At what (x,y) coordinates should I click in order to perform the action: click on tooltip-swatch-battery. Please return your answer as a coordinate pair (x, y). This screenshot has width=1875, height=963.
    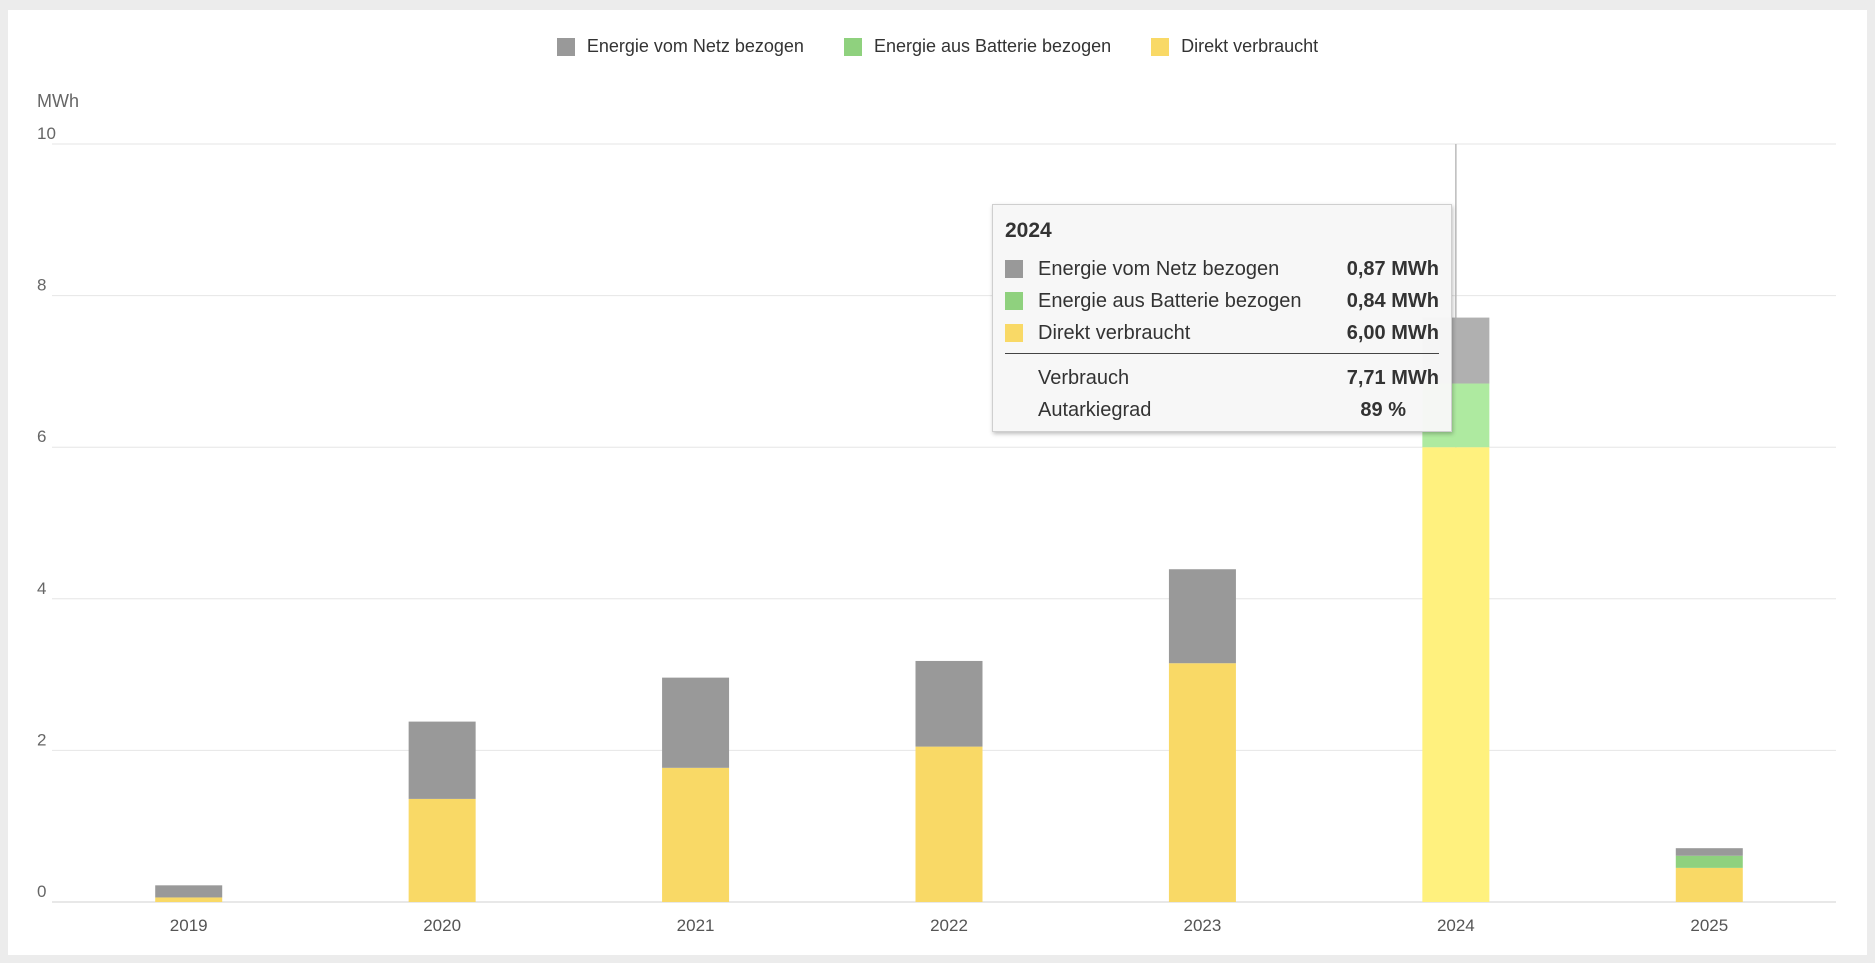
    Looking at the image, I should click on (1014, 301).